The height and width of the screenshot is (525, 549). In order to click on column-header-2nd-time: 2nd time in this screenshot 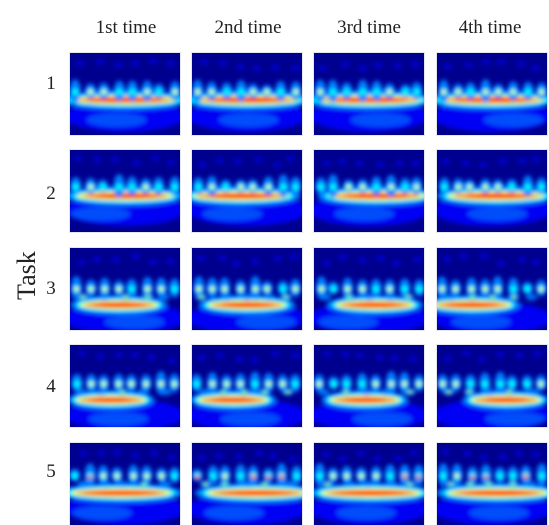, I will do `click(248, 27)`.